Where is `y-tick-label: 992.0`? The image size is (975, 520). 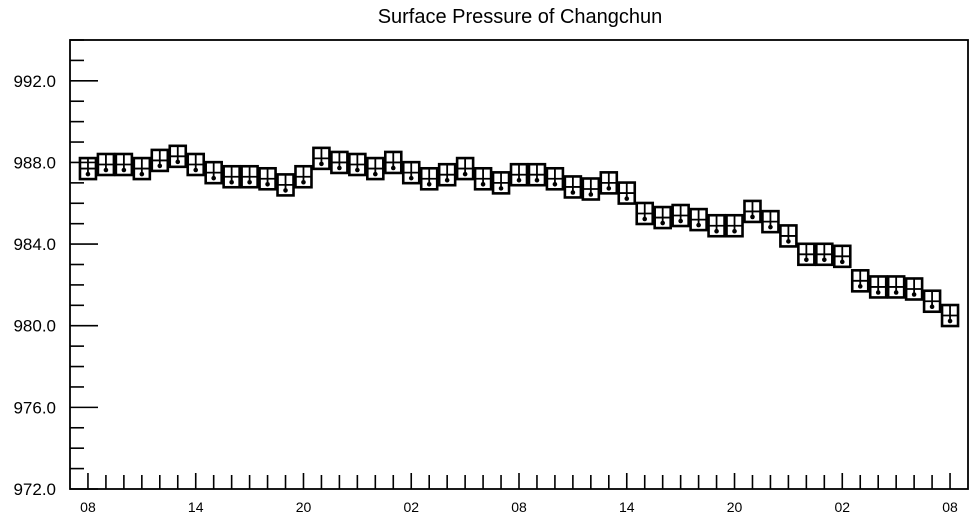 y-tick-label: 992.0 is located at coordinates (34, 81).